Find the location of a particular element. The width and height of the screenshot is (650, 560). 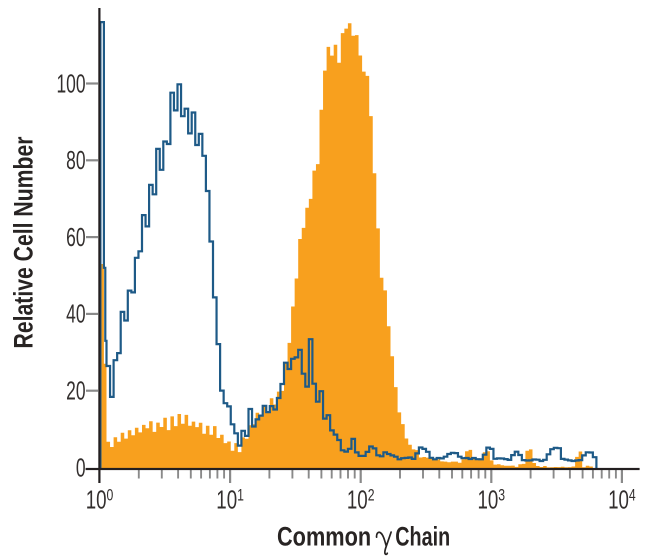

svg-text: 10² is located at coordinates (361, 499).